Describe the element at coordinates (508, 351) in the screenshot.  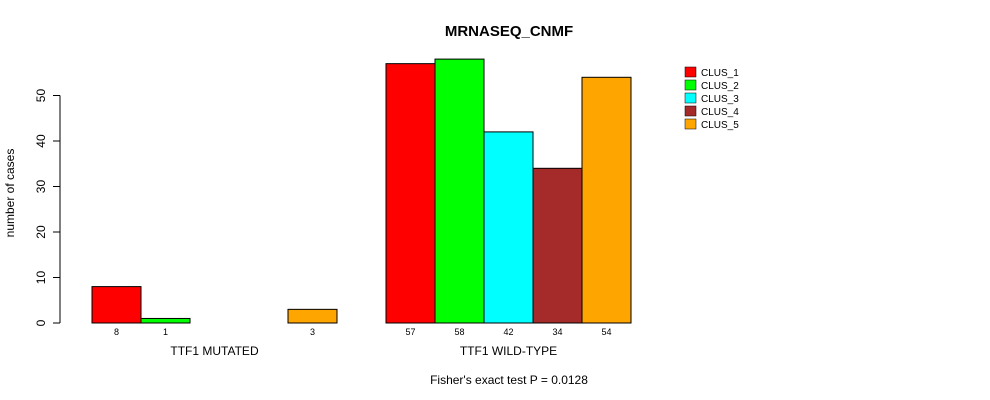
I see `group-label: TTF1 WILD-TYPE` at that location.